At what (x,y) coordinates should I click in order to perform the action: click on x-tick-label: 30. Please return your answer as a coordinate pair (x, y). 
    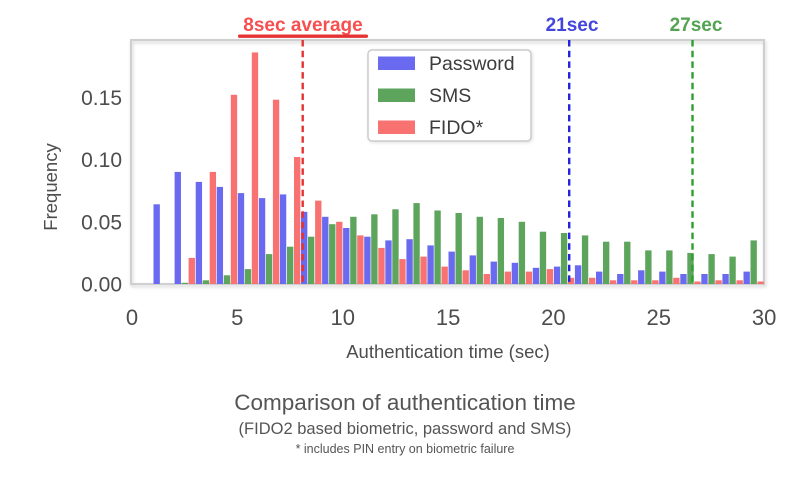
    Looking at the image, I should click on (764, 317).